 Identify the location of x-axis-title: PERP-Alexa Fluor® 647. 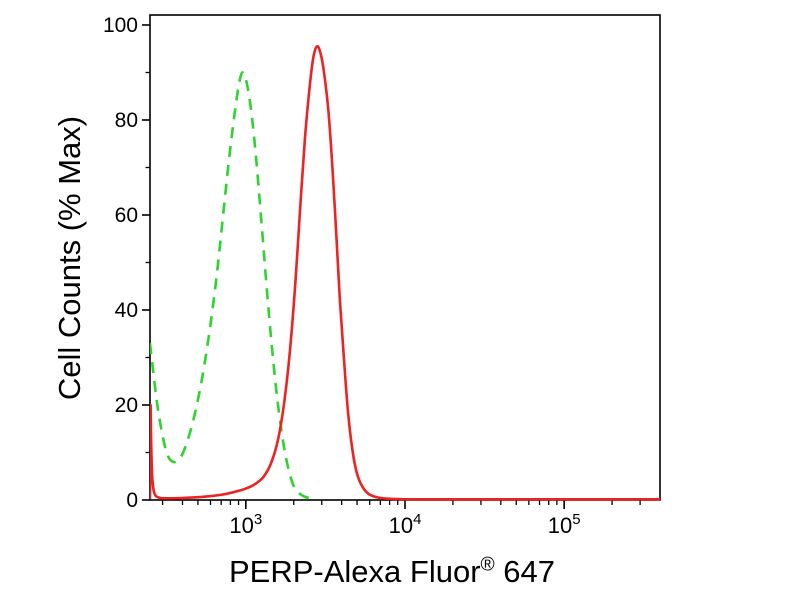
(392, 572).